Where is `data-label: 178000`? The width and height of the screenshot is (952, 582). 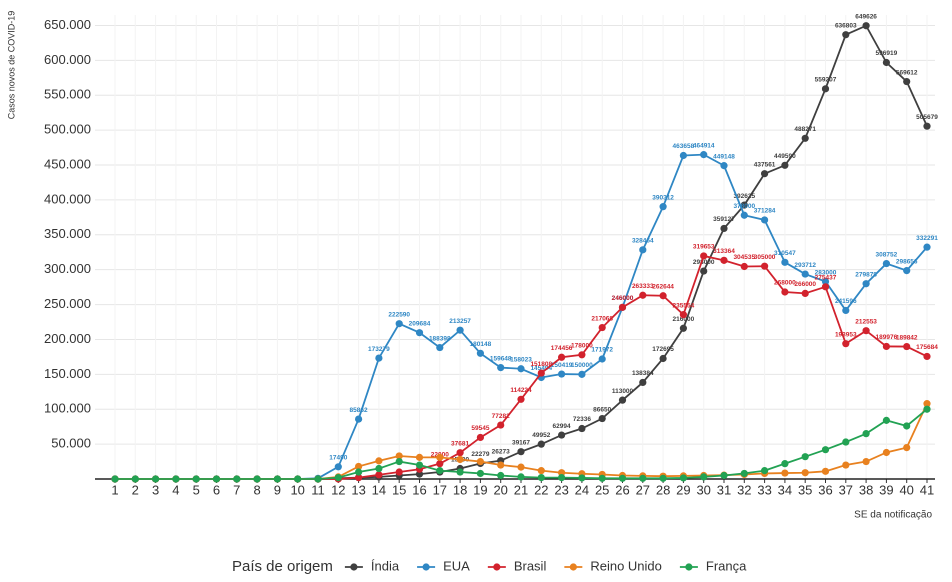
data-label: 178000 is located at coordinates (582, 346).